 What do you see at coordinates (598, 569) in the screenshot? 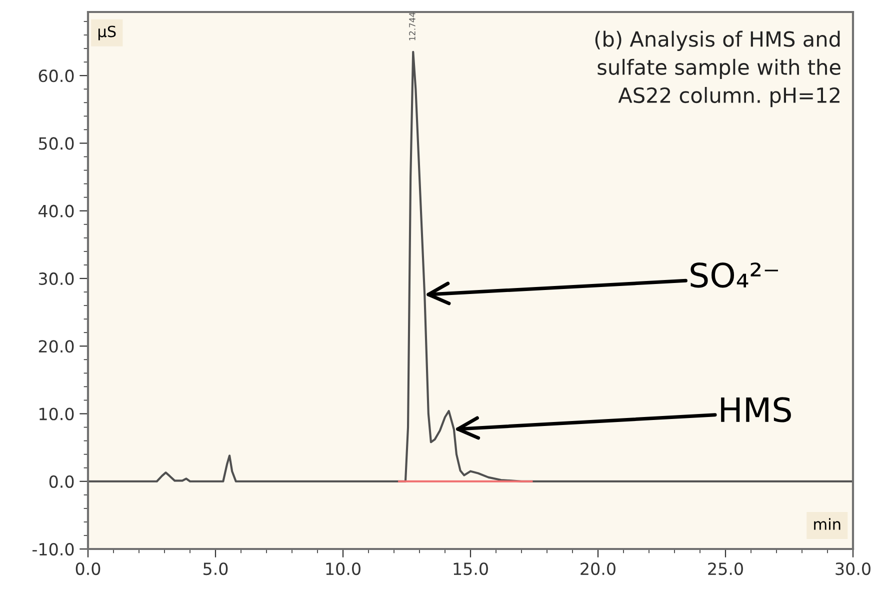
I see `x-tick-label: 20.0` at bounding box center [598, 569].